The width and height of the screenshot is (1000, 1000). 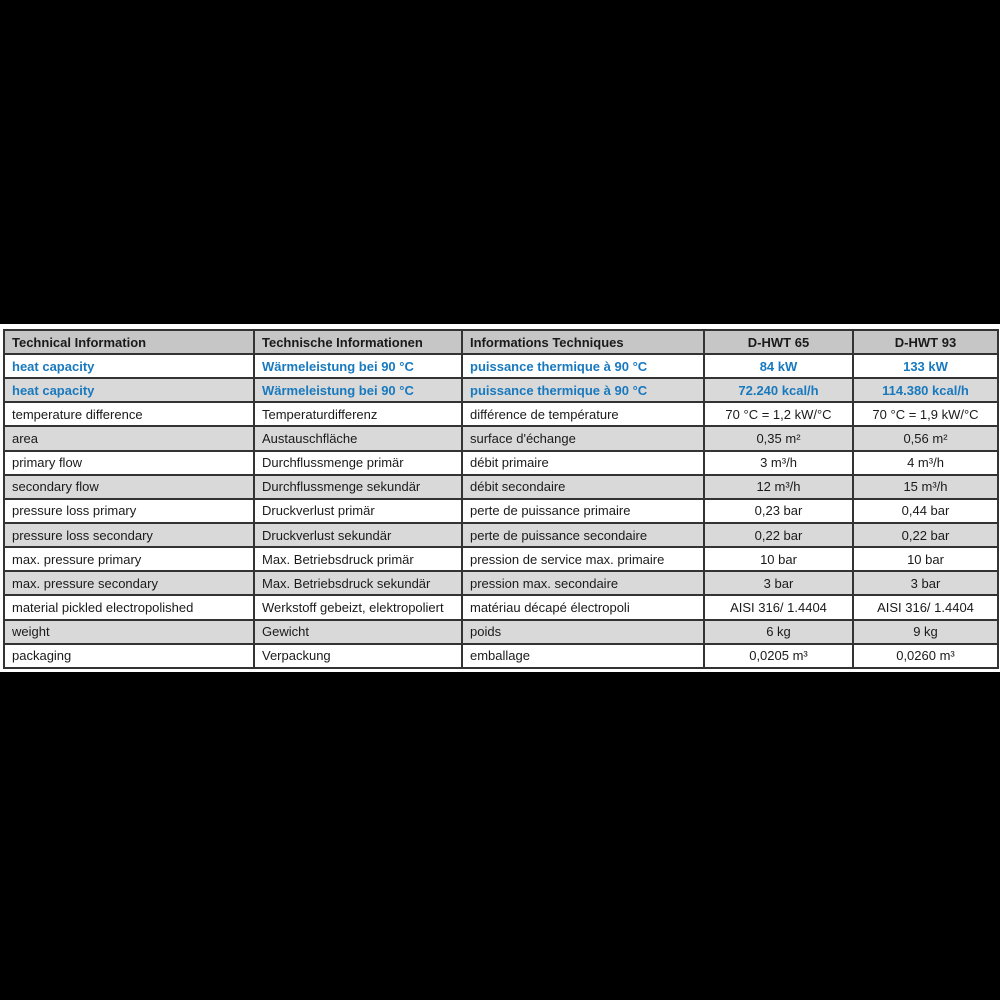 I want to click on table-cell: max. pressure primary, so click(x=129, y=559).